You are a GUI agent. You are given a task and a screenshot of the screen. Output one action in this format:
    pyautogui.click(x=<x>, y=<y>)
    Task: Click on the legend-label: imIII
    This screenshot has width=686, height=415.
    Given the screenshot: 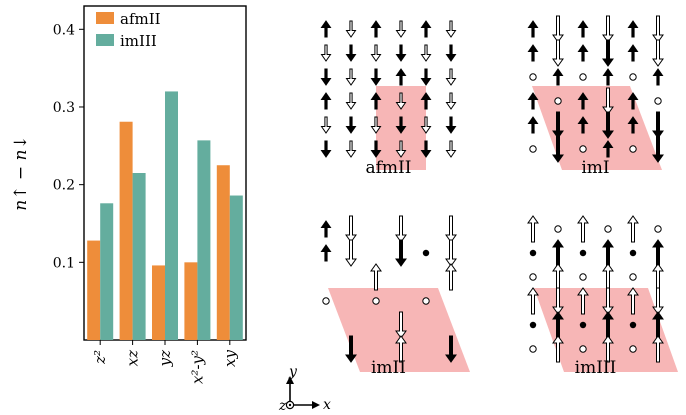 What is the action you would take?
    pyautogui.click(x=138, y=41)
    